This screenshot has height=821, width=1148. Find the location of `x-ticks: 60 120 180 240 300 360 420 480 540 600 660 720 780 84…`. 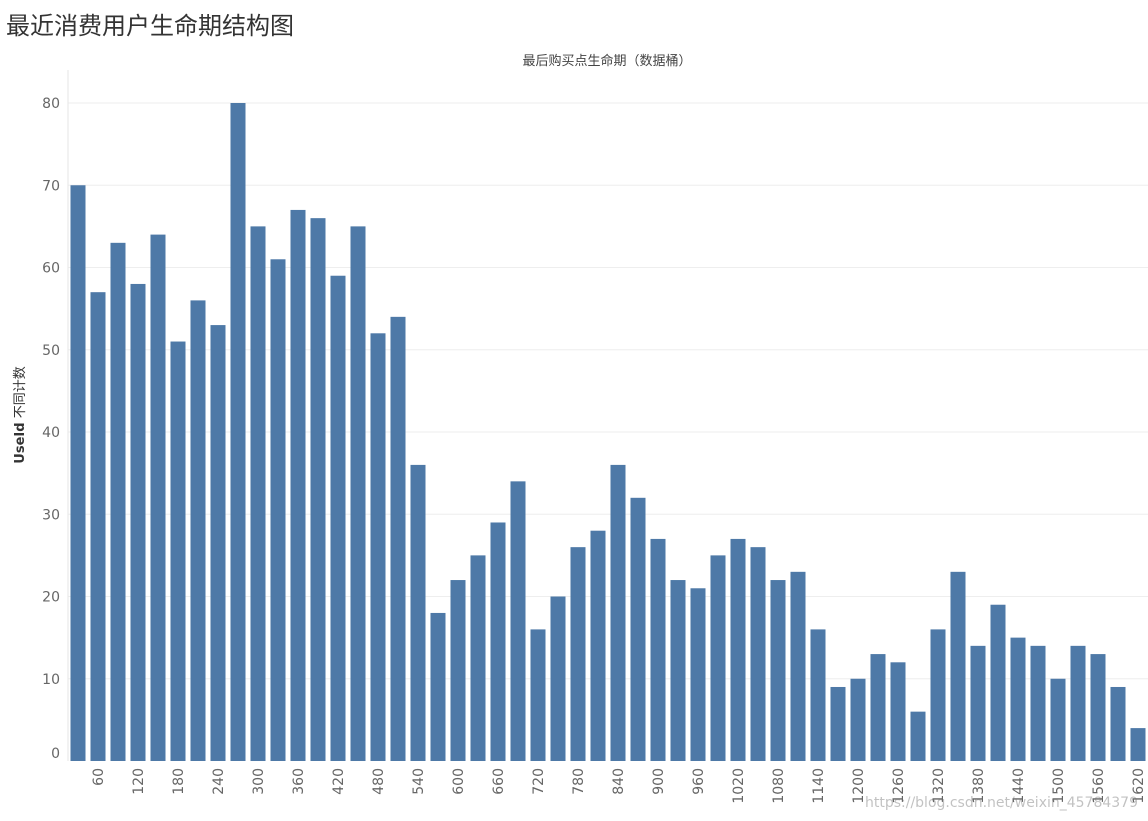

x-ticks: 60 120 180 240 300 360 420 480 540 600 660 720 780 84… is located at coordinates (619, 786).